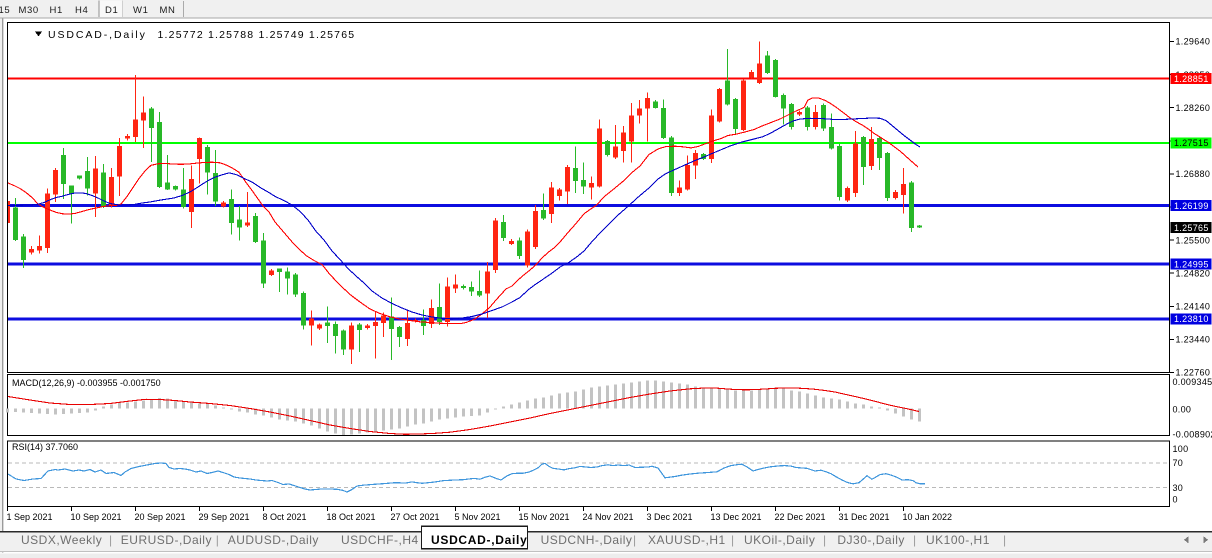  I want to click on svg-text: 27 Oct 2021, so click(415, 517).